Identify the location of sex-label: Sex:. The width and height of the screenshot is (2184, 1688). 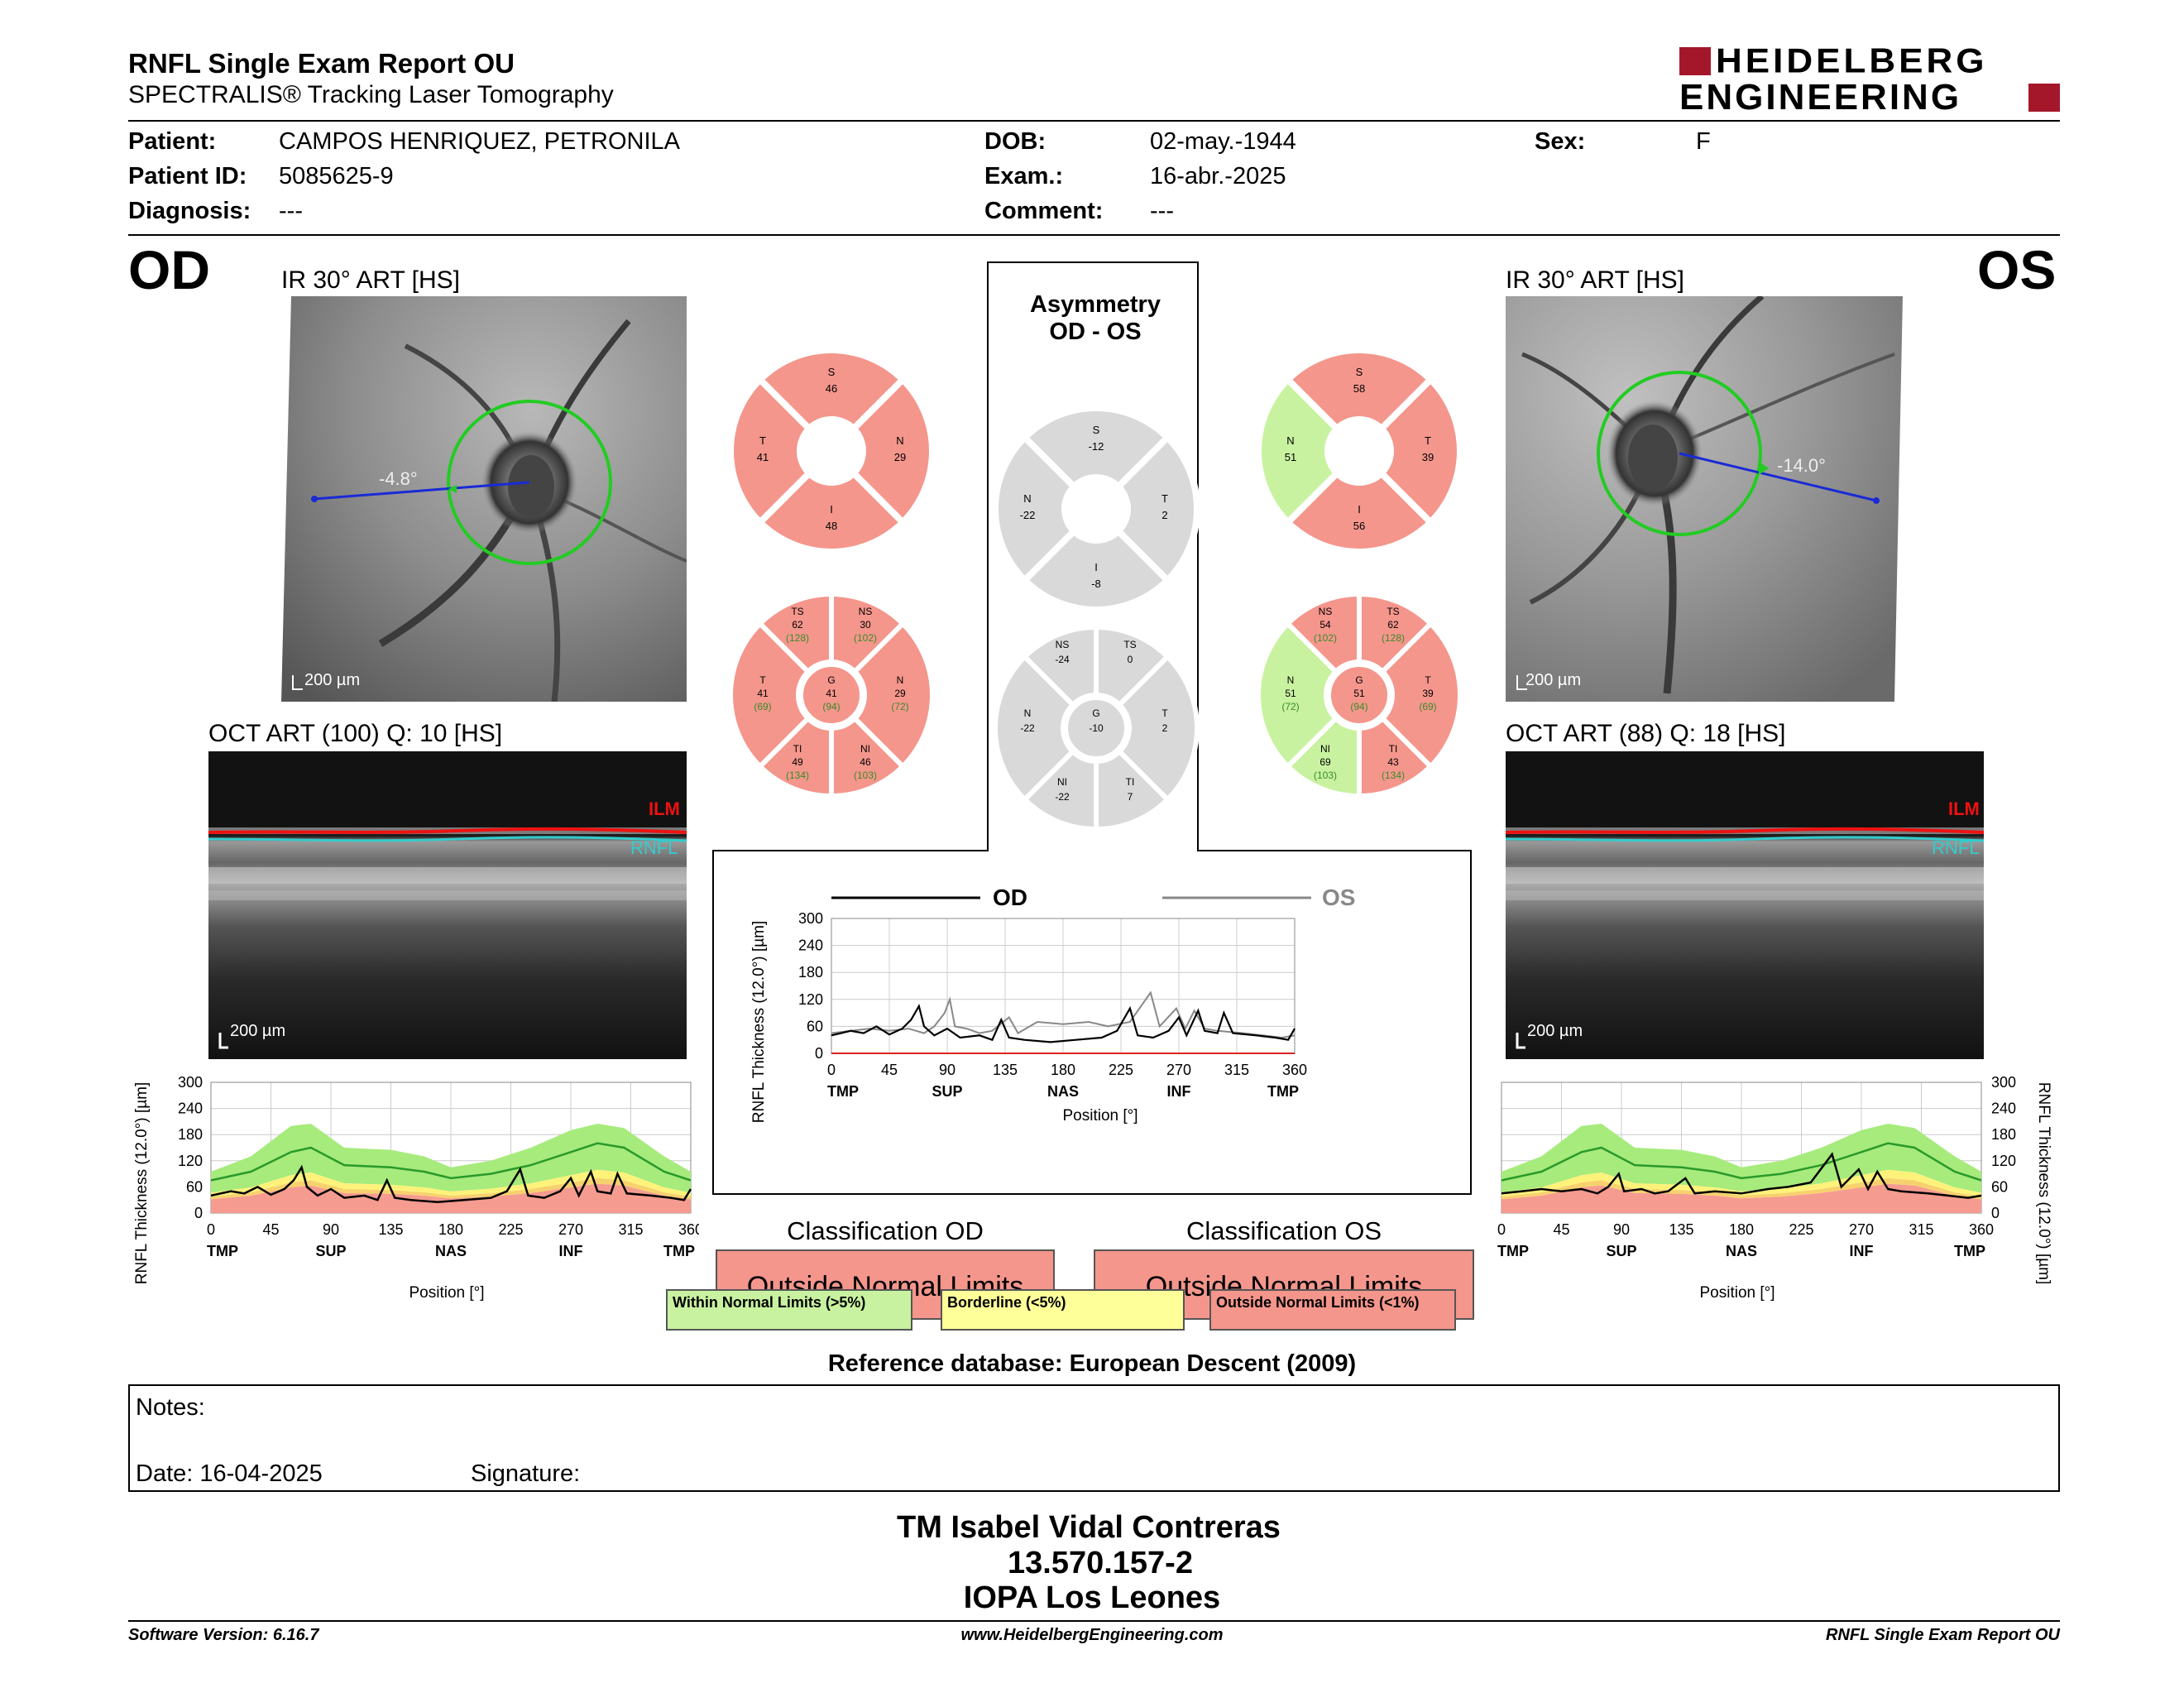
(1560, 141).